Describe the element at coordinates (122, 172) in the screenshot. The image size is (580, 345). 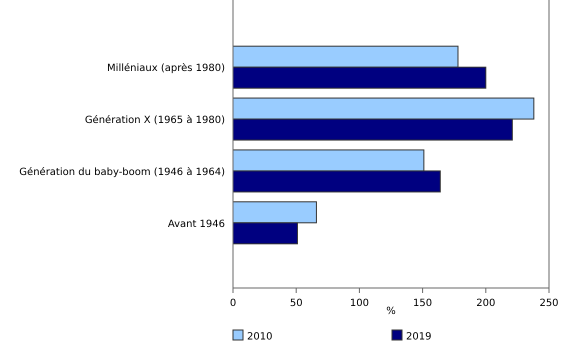
I see `y-tick-label: Génération du baby-boom (1946 à 1964)` at that location.